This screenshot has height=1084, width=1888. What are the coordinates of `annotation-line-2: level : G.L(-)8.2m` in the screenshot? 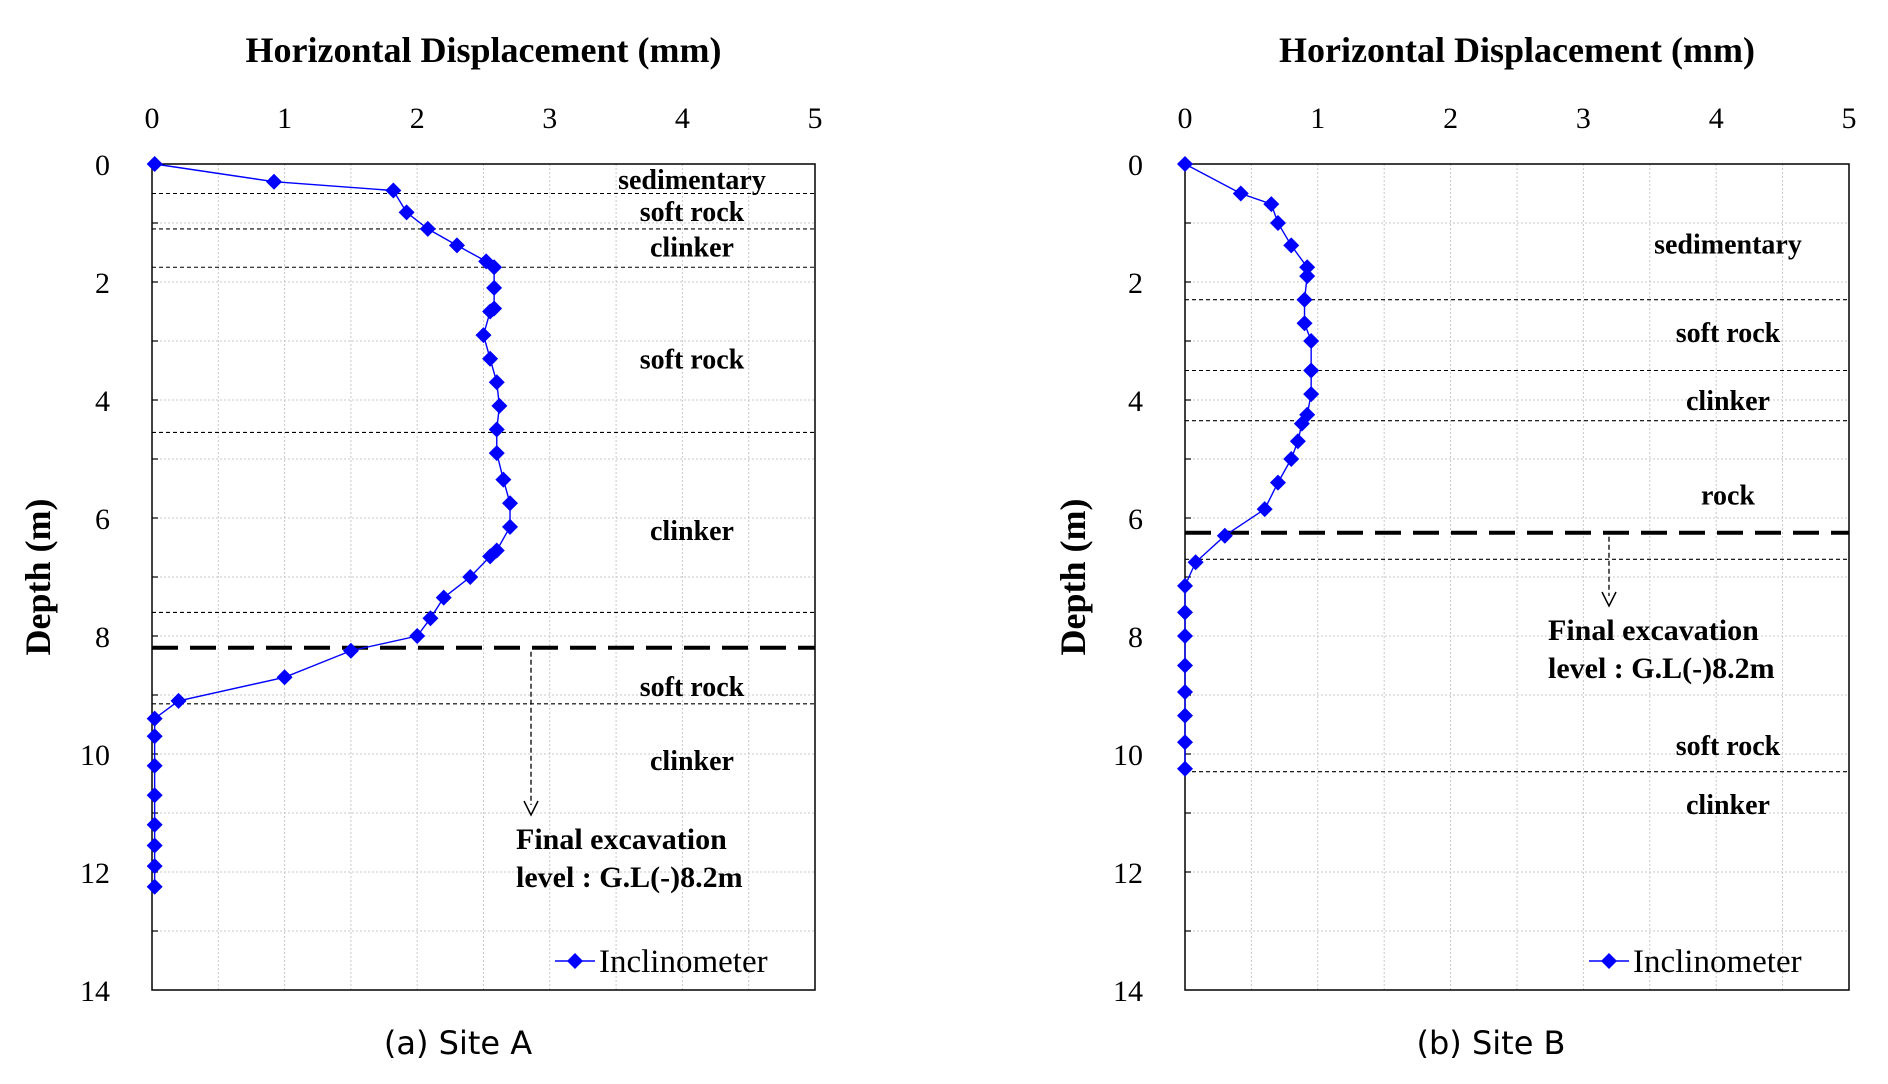 It's located at (1661, 668).